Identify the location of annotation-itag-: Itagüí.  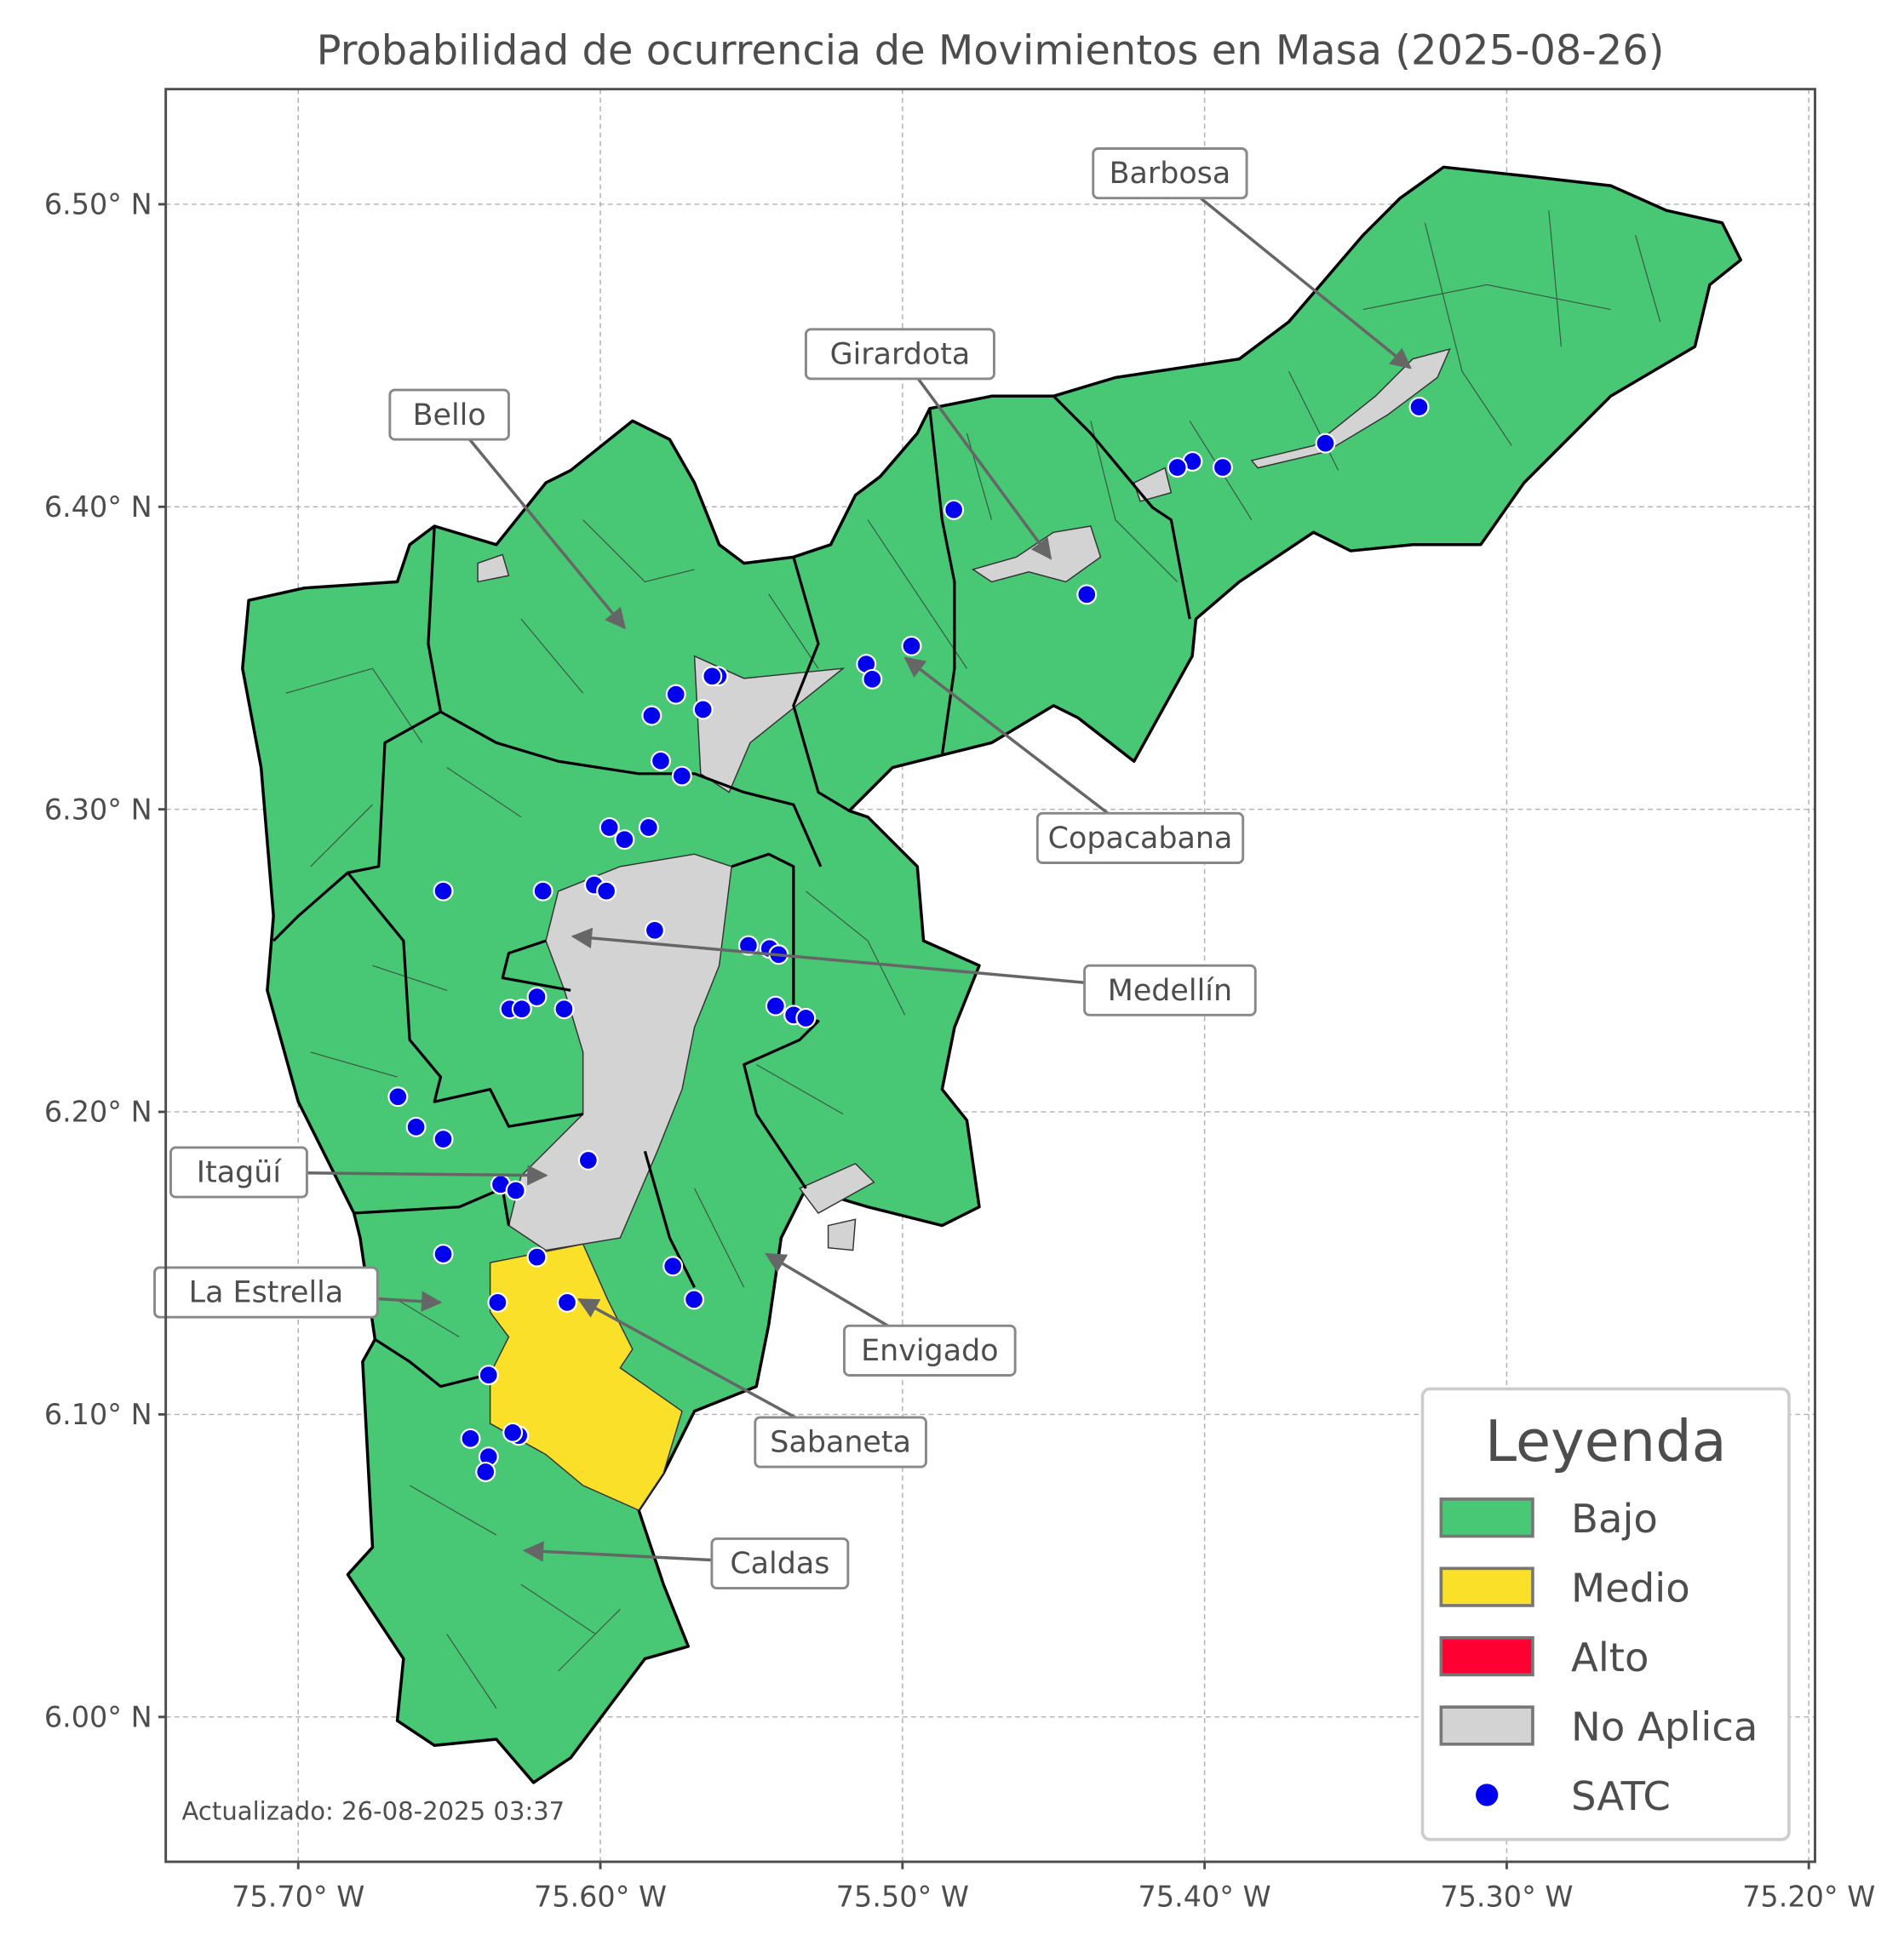
(358, 1172).